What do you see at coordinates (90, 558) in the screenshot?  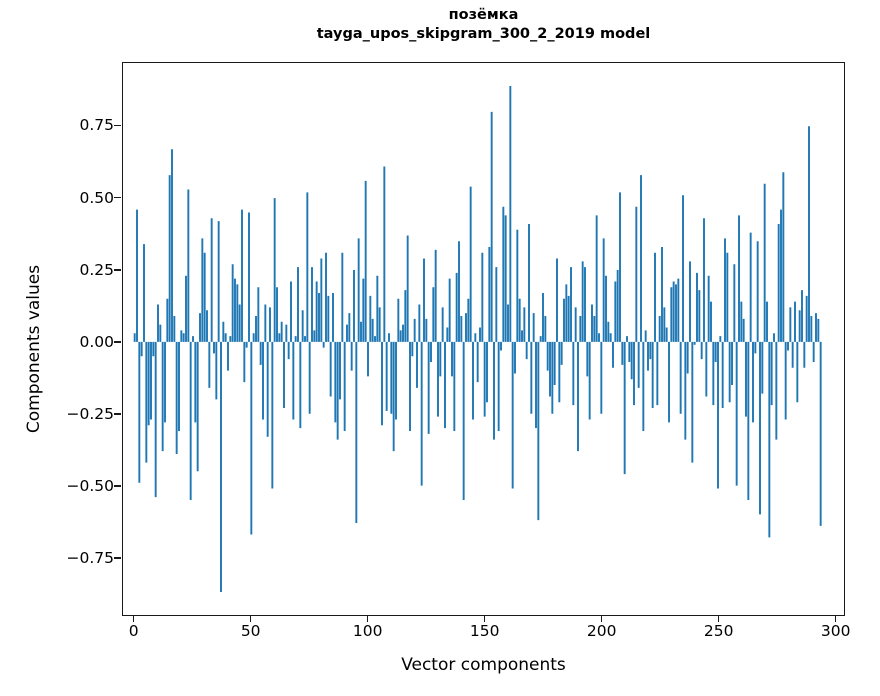 I see `y-tick-label: −0.75` at bounding box center [90, 558].